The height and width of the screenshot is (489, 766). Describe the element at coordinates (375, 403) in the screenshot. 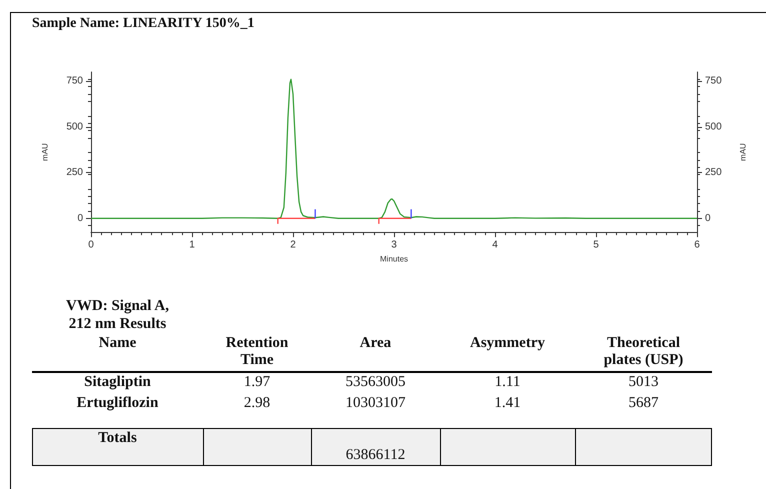

I see `text: 10303107` at that location.